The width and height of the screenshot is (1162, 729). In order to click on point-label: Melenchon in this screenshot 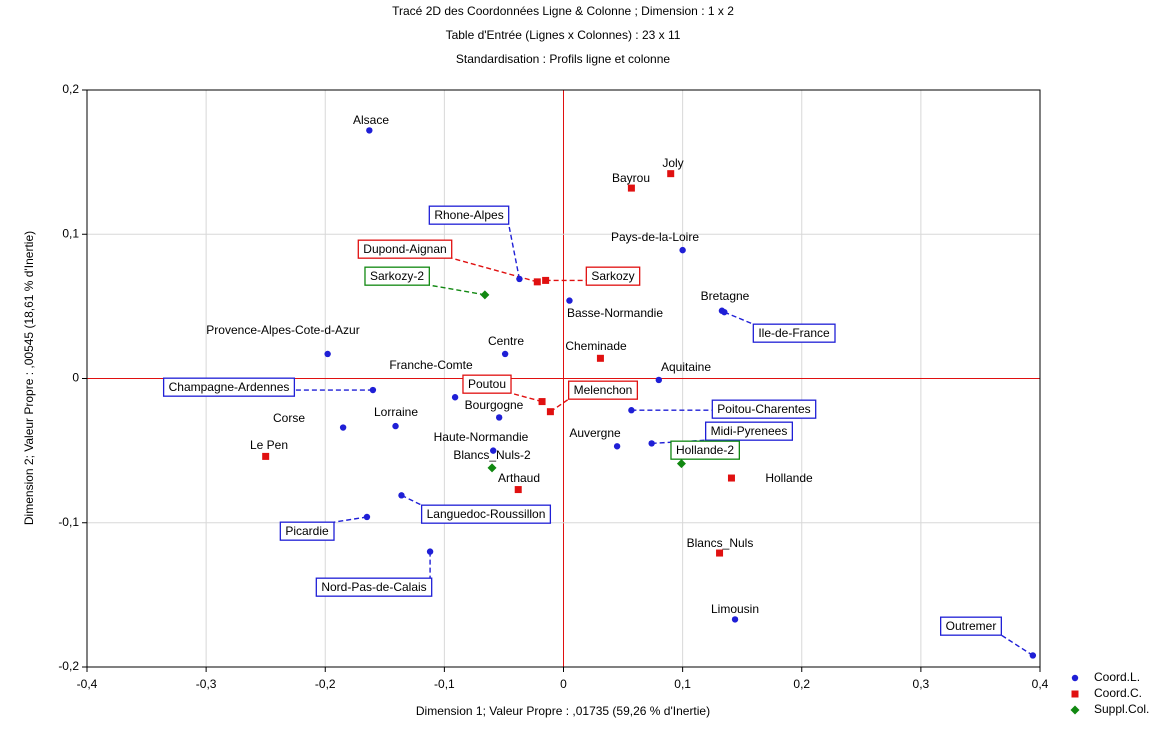, I will do `click(603, 390)`.